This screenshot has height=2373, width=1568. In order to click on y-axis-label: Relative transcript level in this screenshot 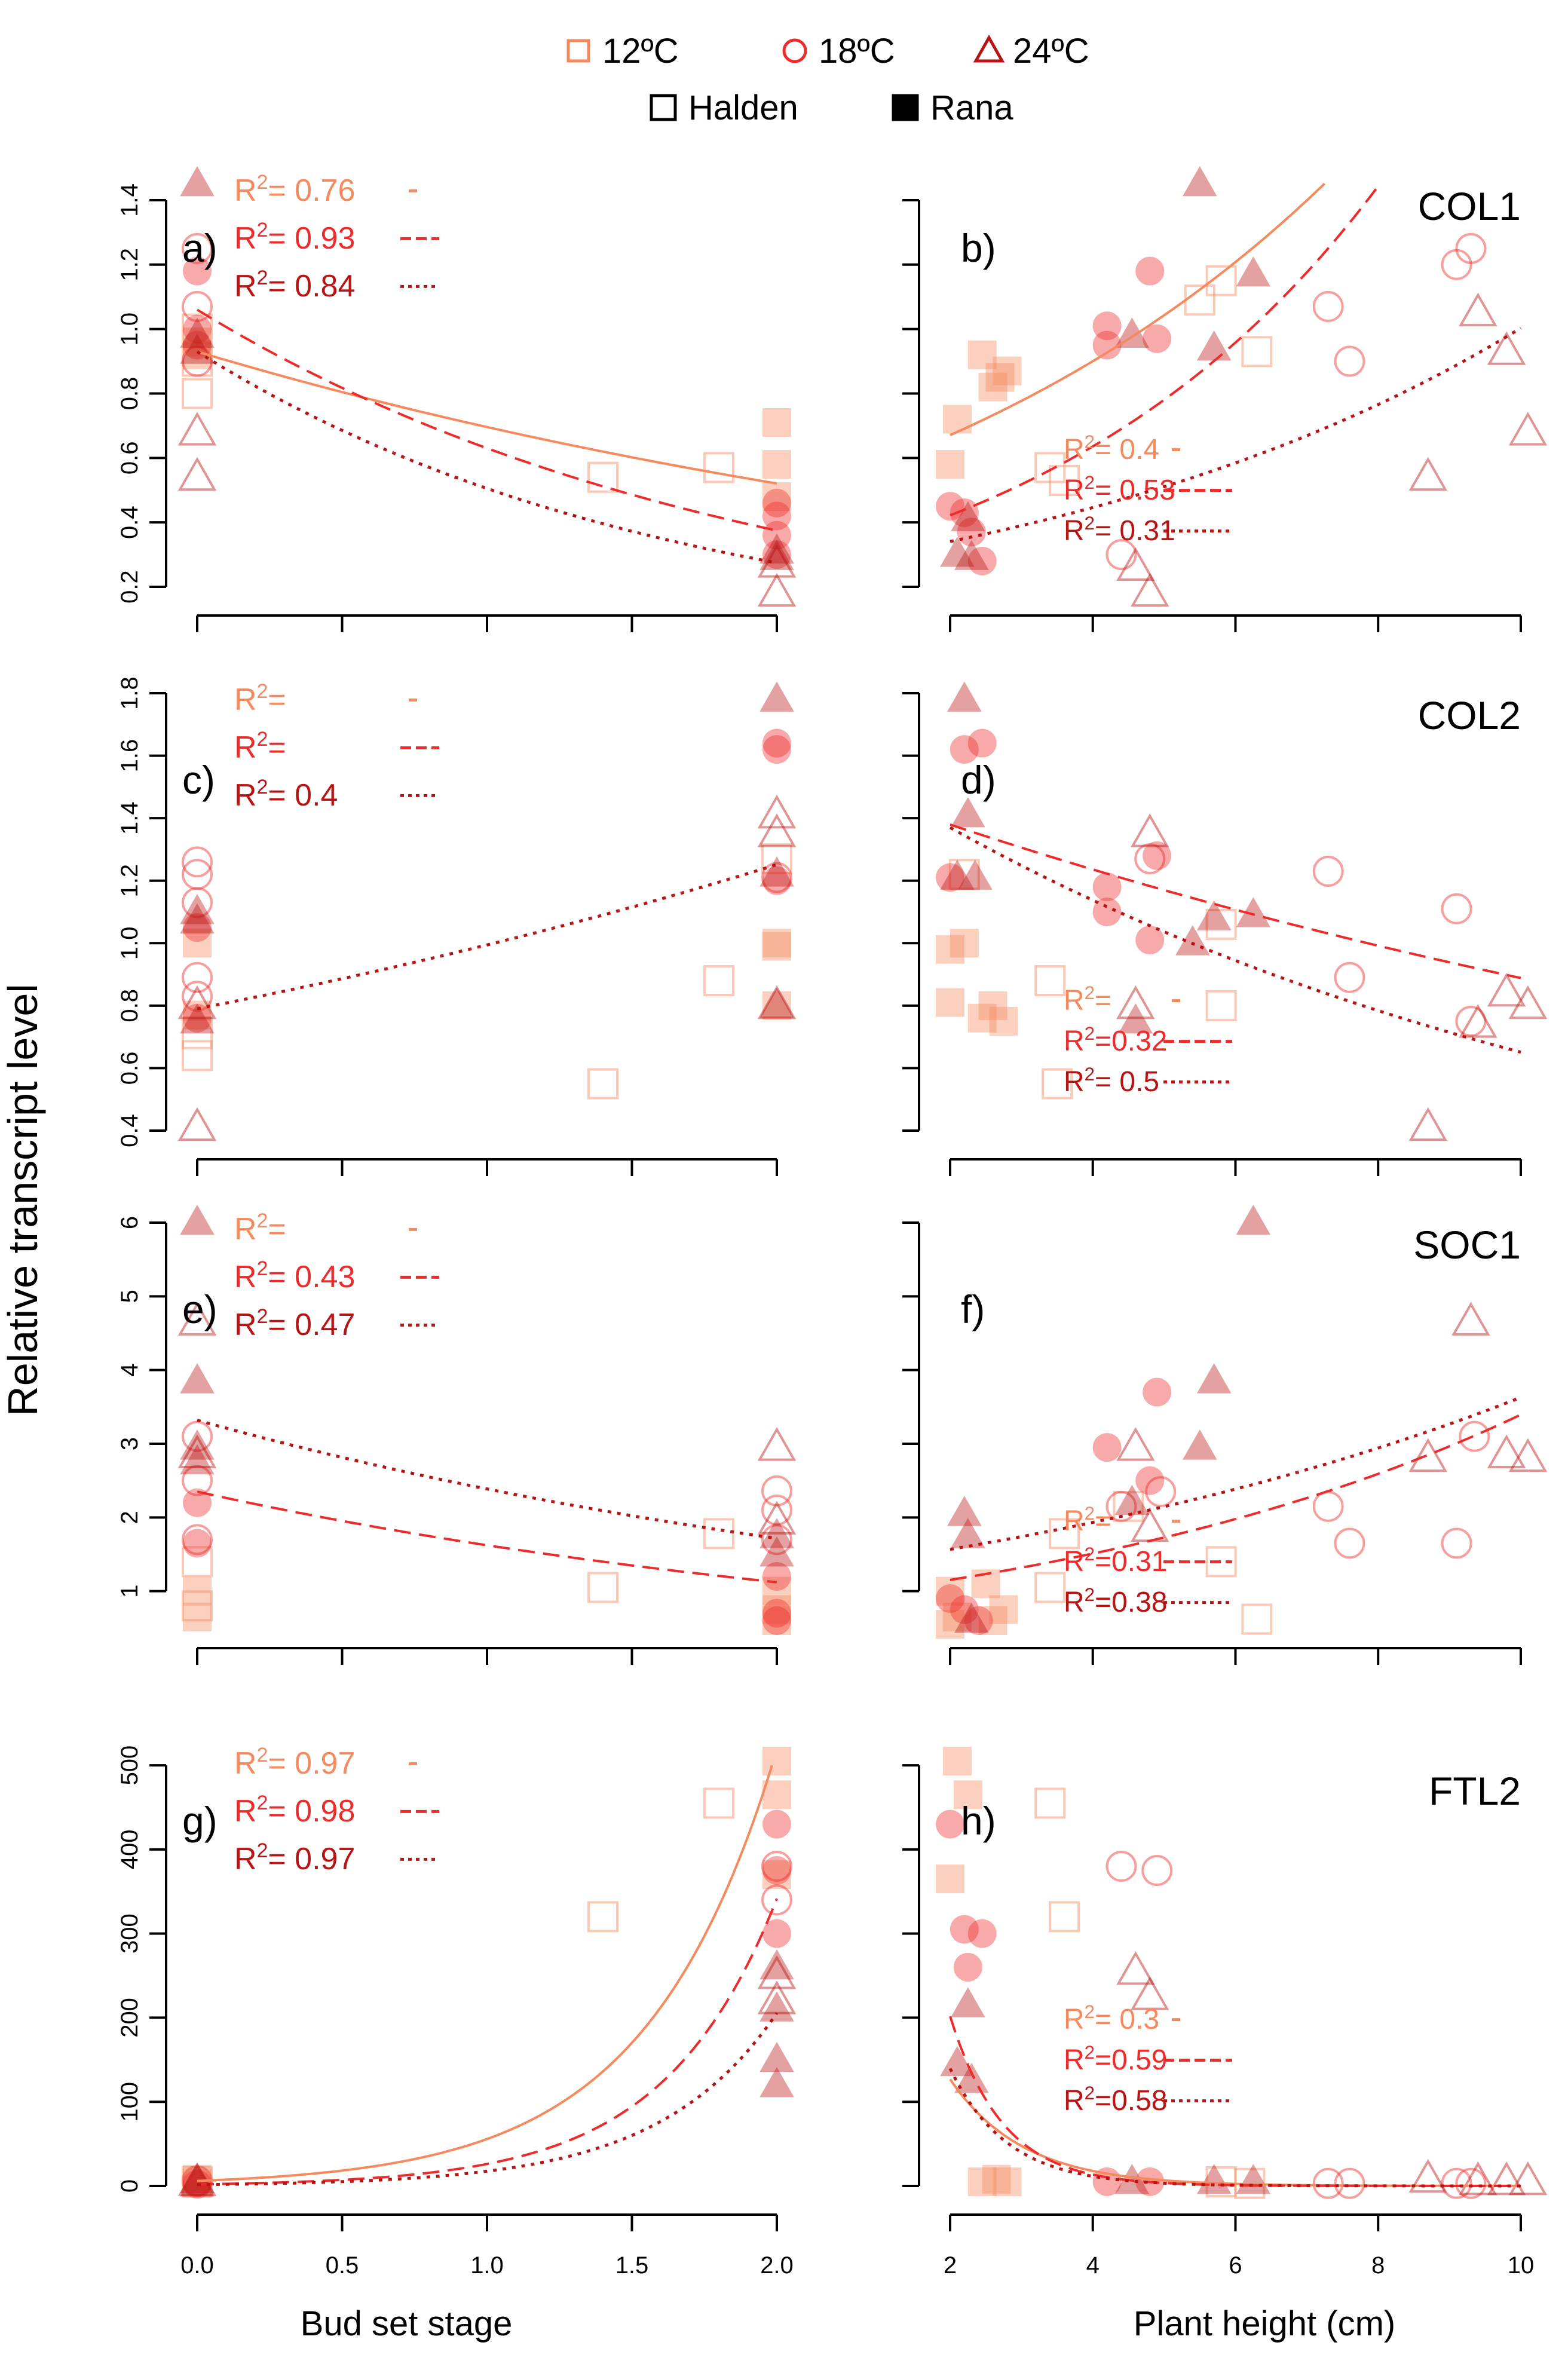, I will do `click(23, 1200)`.